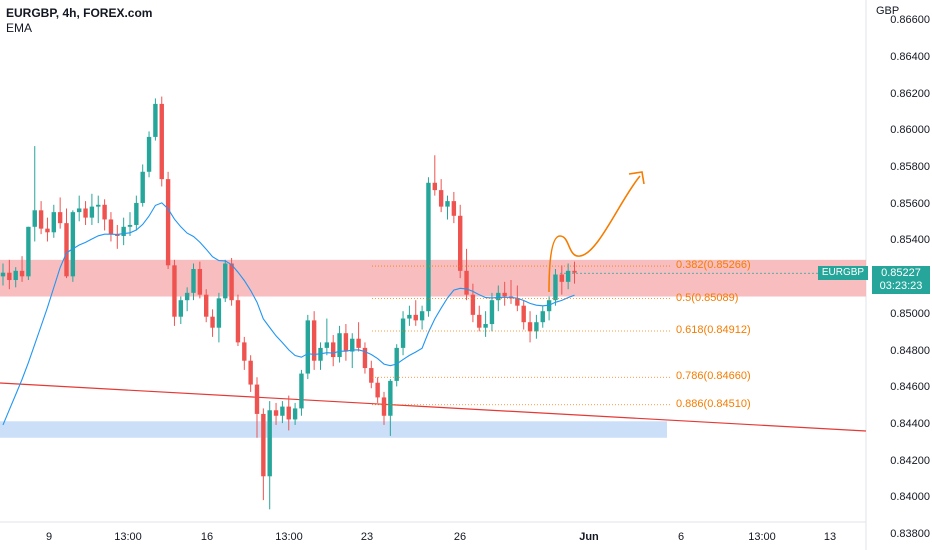 The image size is (932, 550). What do you see at coordinates (910, 203) in the screenshot?
I see `price-tick-label: 0.85600` at bounding box center [910, 203].